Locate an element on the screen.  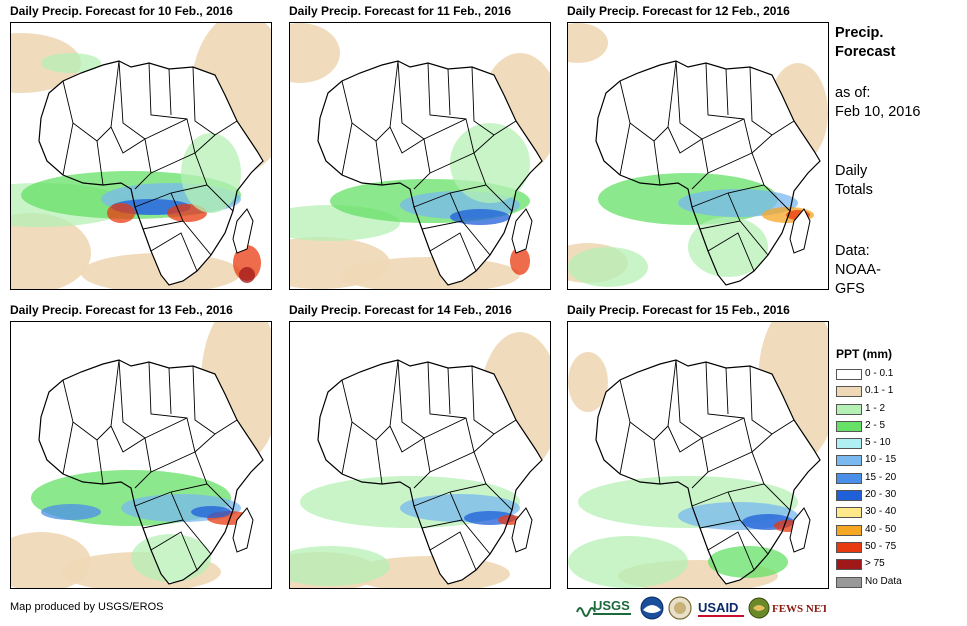
seal-logo is located at coordinates (680, 608).